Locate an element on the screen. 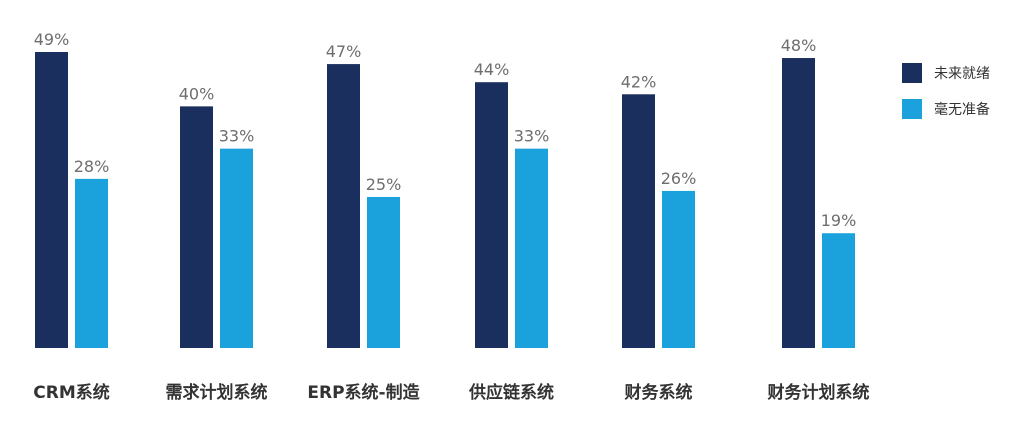 Image resolution: width=1024 pixels, height=442 pixels. data-label-unprepared-4: 26% is located at coordinates (679, 178).